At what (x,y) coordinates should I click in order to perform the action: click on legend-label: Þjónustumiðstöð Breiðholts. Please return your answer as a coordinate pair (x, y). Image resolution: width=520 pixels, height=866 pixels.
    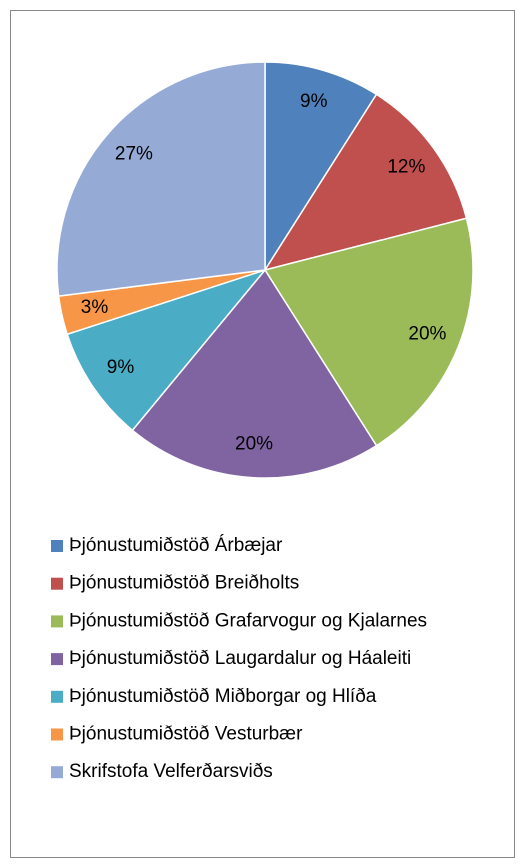
    Looking at the image, I should click on (184, 583).